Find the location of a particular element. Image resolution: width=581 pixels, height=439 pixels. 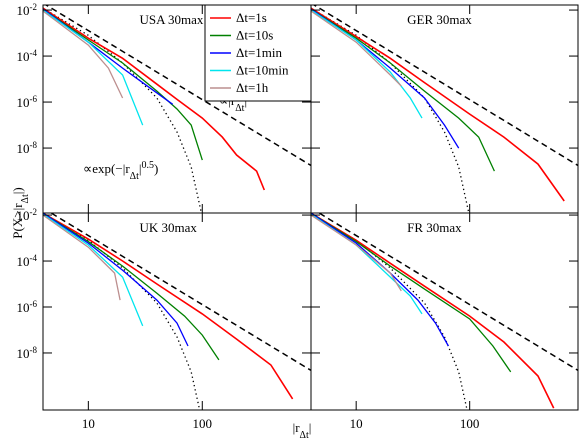

panel-title: GER 30max is located at coordinates (439, 19).